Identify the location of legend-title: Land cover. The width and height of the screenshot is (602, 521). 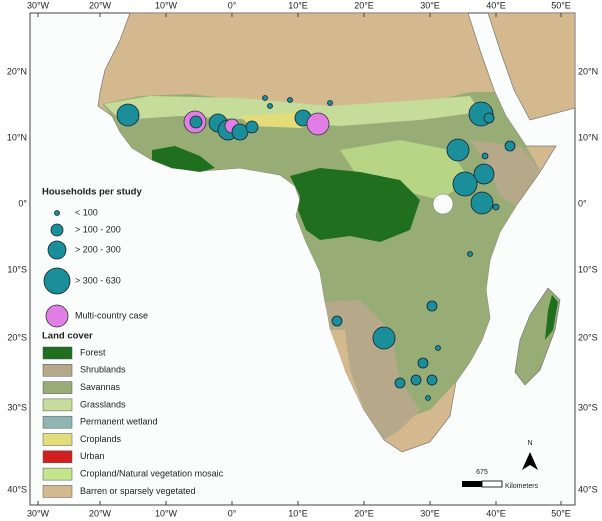
(67, 336).